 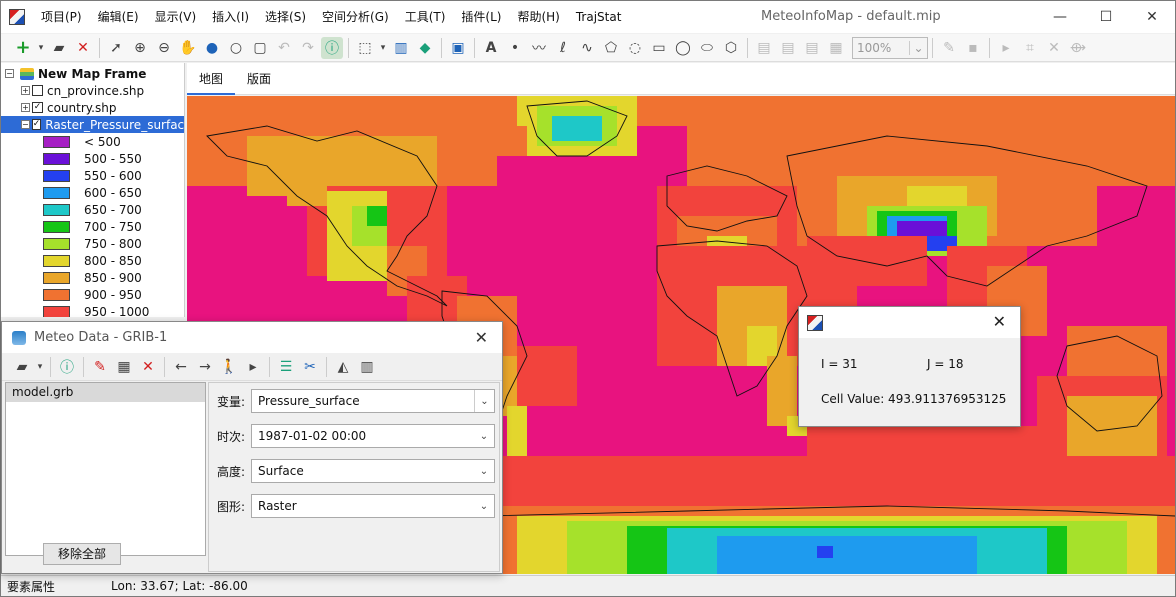 What do you see at coordinates (373, 471) in the screenshot?
I see `level-select: Surface ⌄` at bounding box center [373, 471].